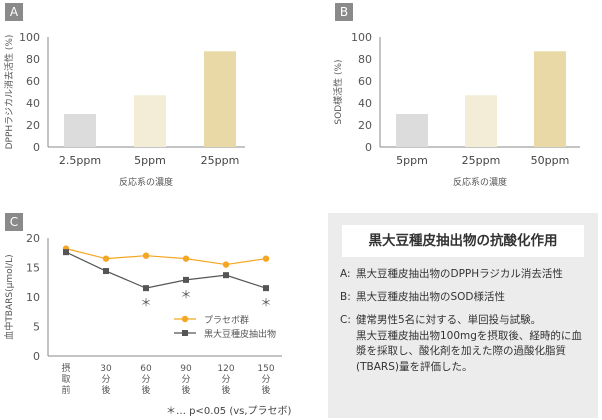 Image resolution: width=602 pixels, height=420 pixels. I want to click on chart-c-ytick-3: 15, so click(33, 268).